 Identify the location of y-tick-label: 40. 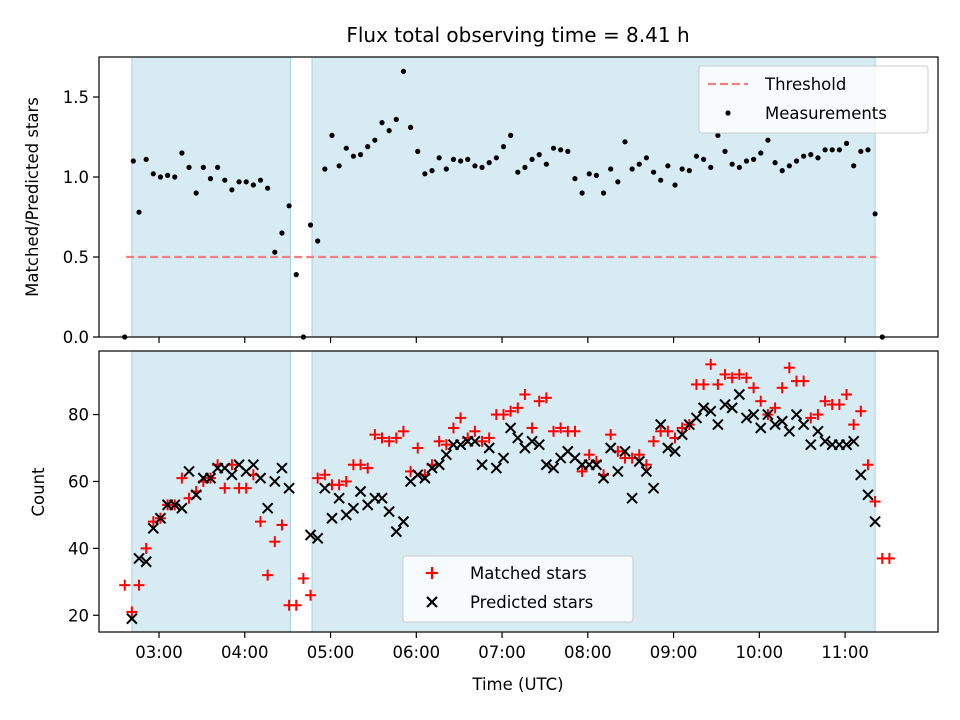
(78, 548).